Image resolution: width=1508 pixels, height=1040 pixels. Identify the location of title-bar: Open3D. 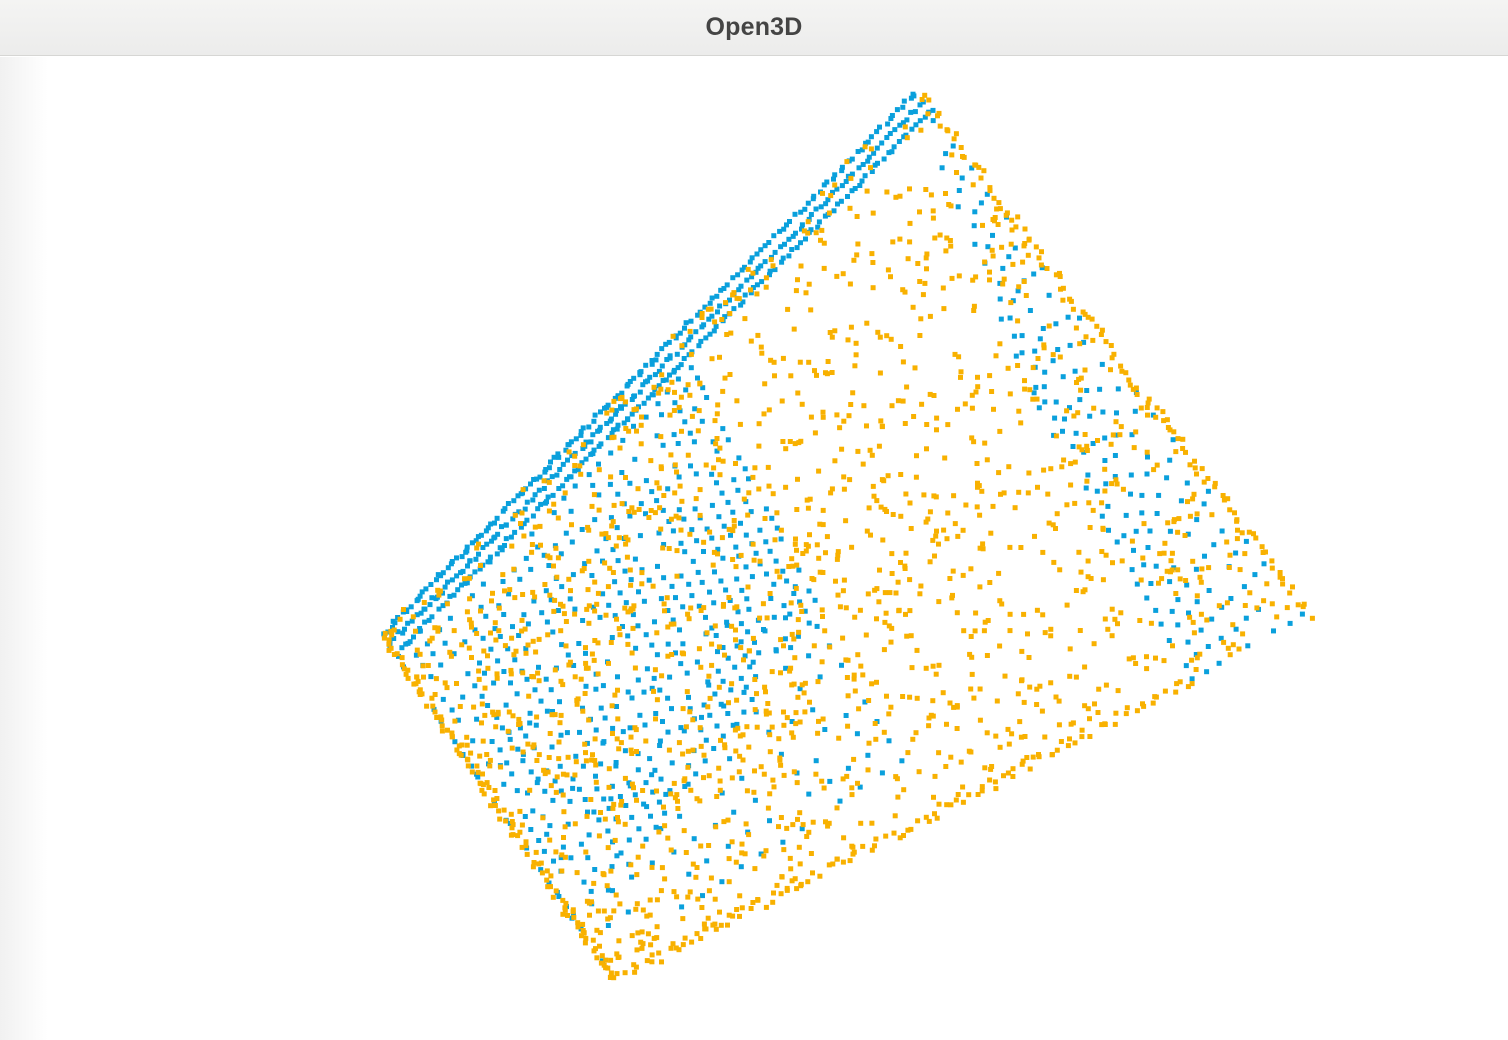
(754, 28).